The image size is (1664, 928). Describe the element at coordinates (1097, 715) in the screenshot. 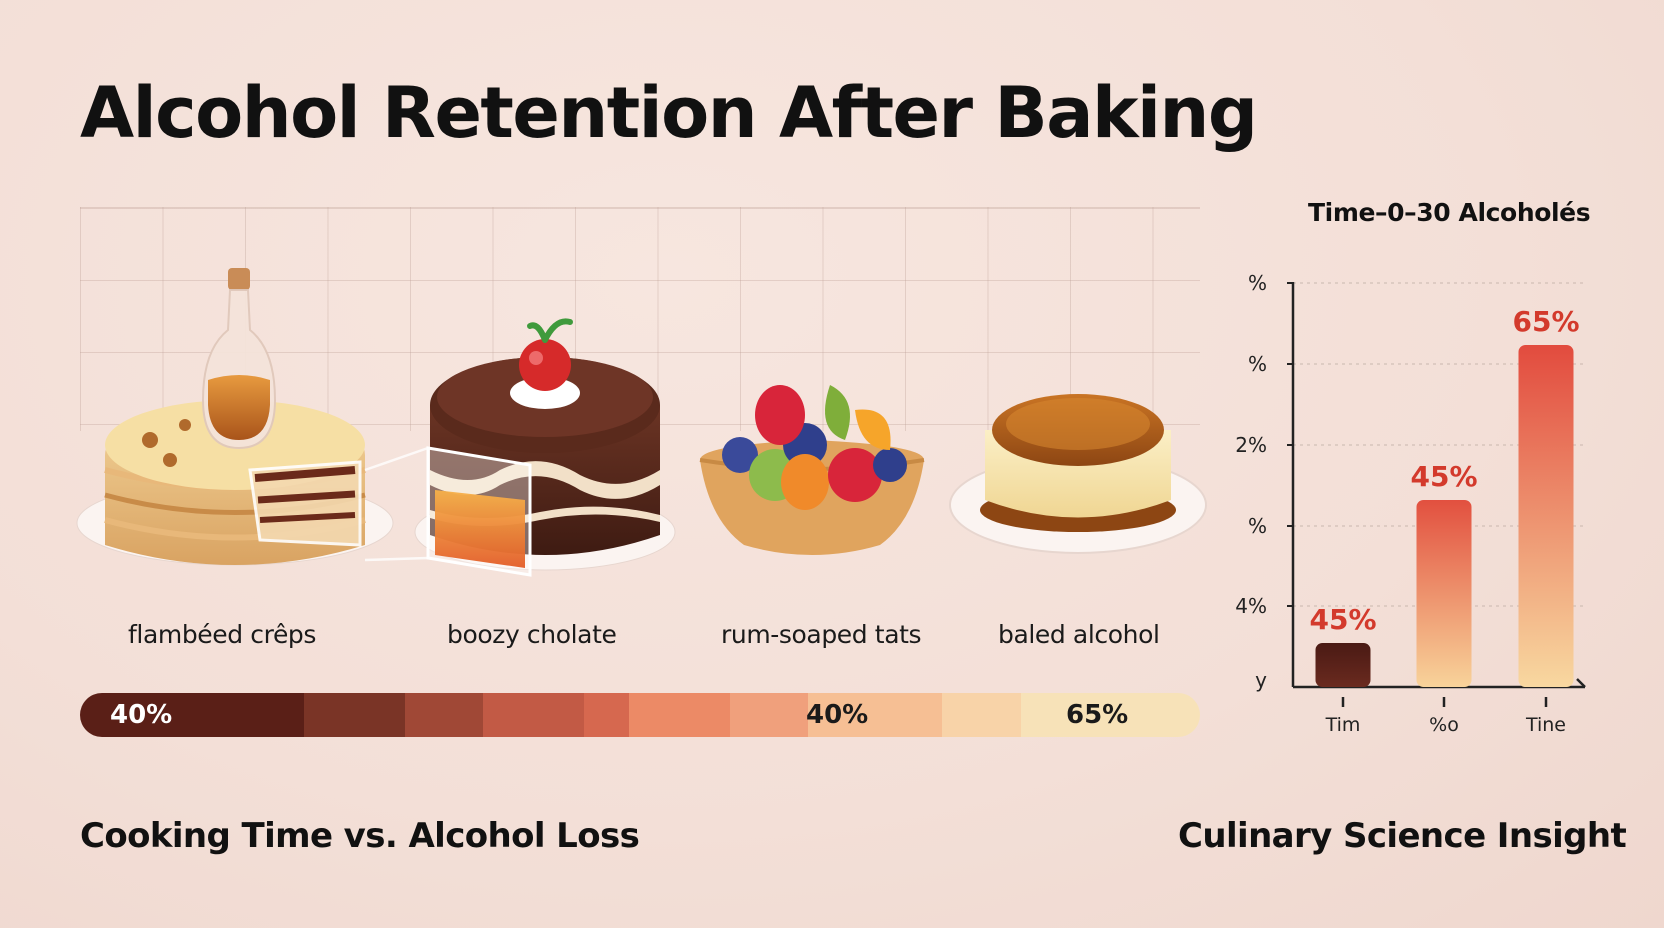

I see `scale-label-high: 65%` at that location.